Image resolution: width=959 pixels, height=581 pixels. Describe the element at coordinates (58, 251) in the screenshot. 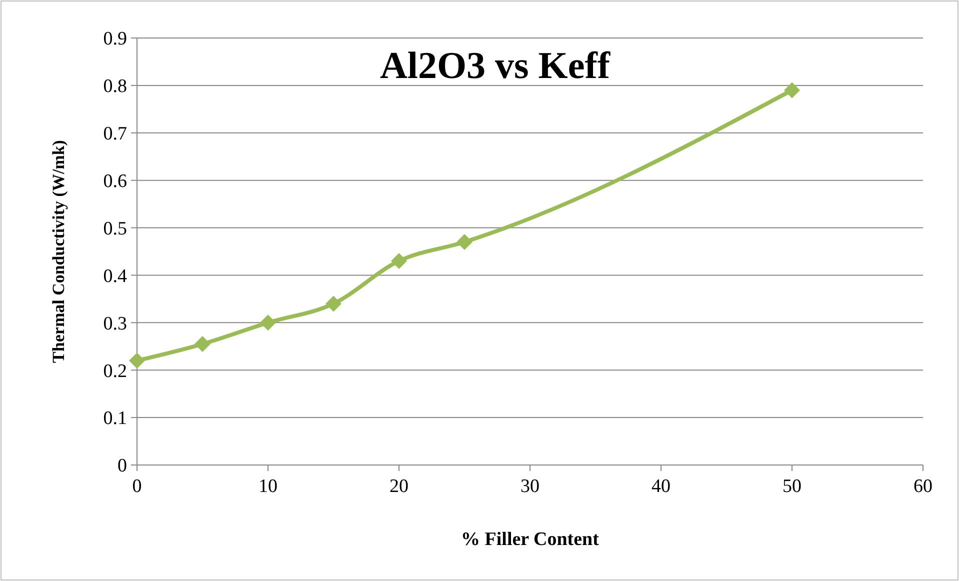

I see `y-axis-title: Thermal Conductivity (W/mk)` at that location.